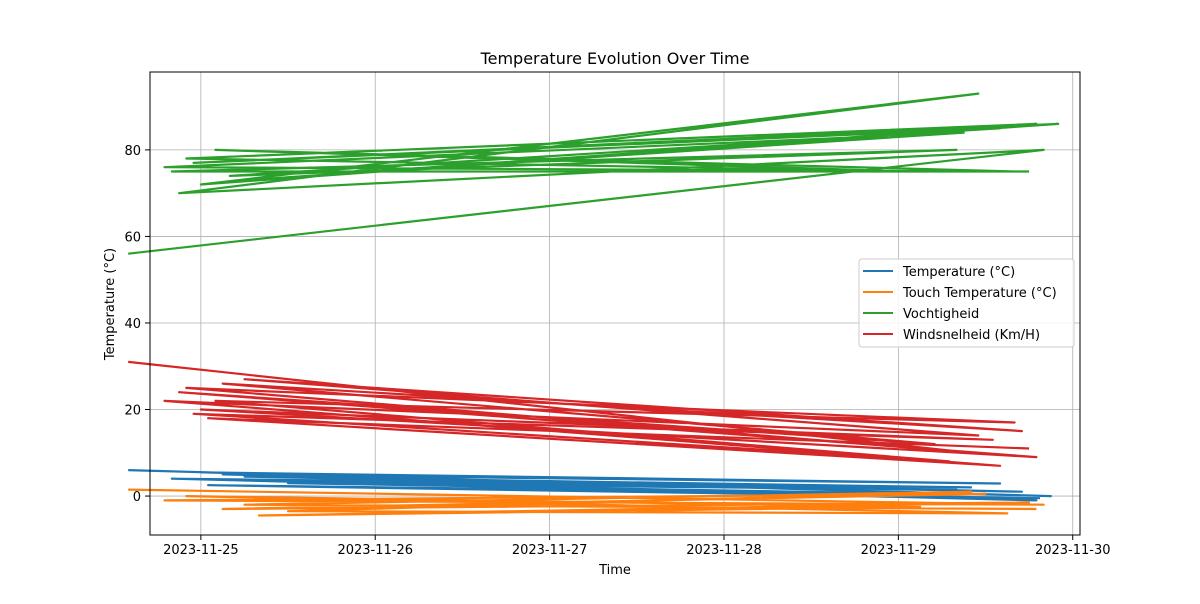 The height and width of the screenshot is (604, 1200). I want to click on chart-title: Temperature Evolution Over Time, so click(615, 58).